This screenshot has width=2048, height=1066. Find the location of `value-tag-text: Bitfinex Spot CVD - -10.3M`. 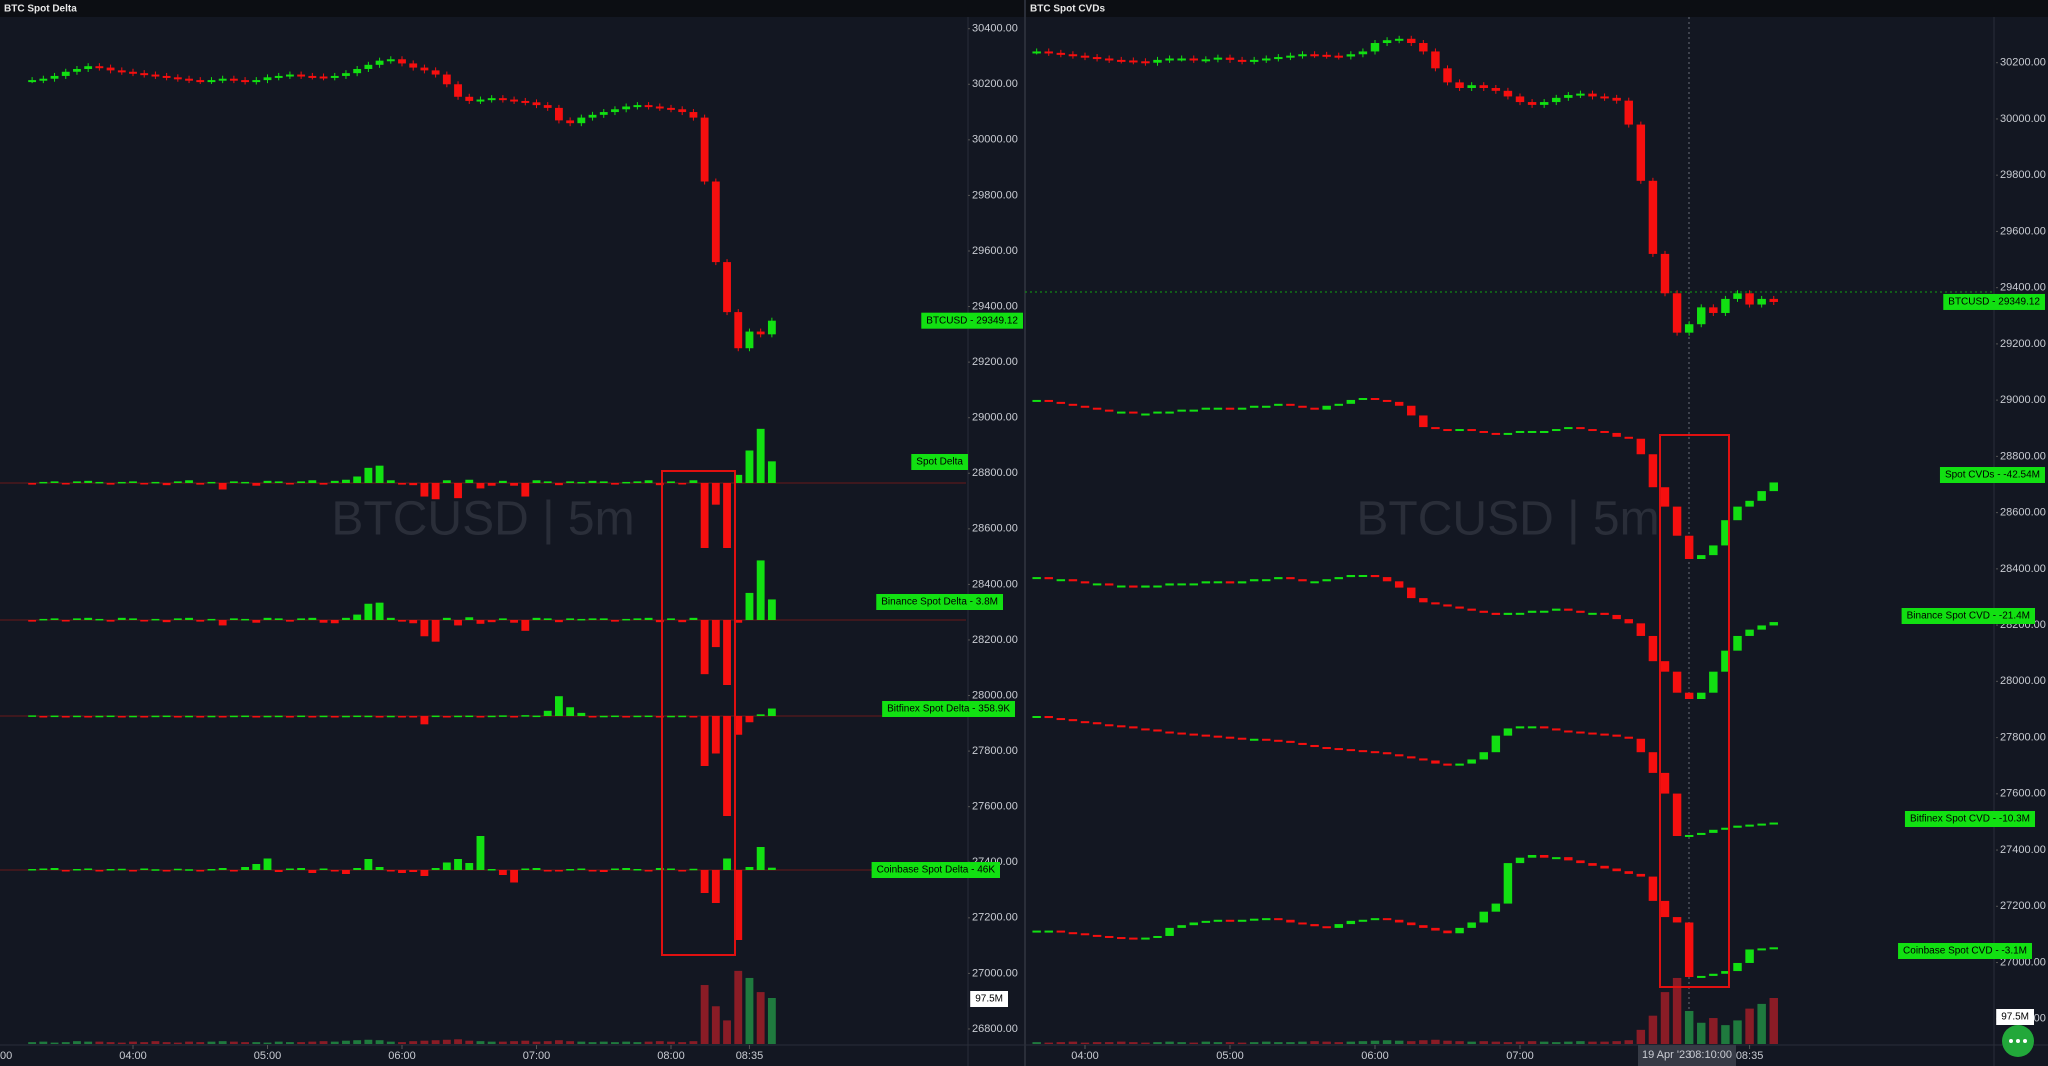

value-tag-text: Bitfinex Spot CVD - -10.3M is located at coordinates (1970, 819).